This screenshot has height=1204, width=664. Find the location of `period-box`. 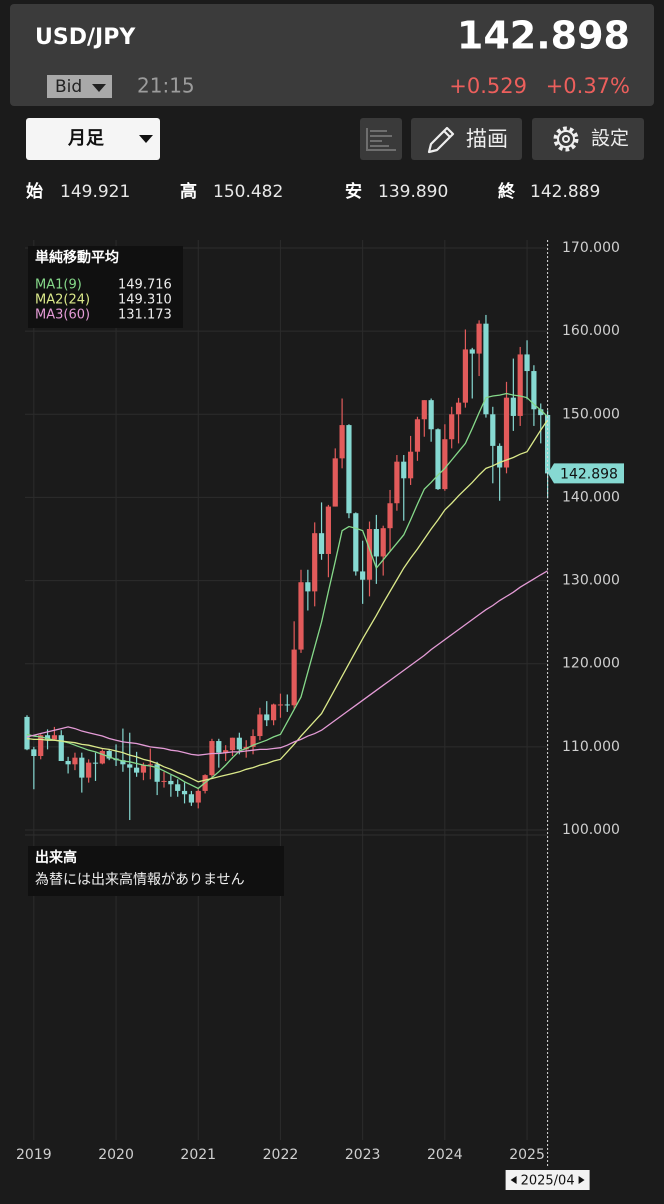

period-box is located at coordinates (93, 139).